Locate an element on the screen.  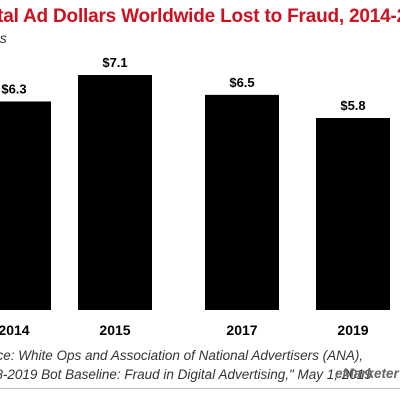
x-tick-label-2019: 2019 is located at coordinates (352, 330).